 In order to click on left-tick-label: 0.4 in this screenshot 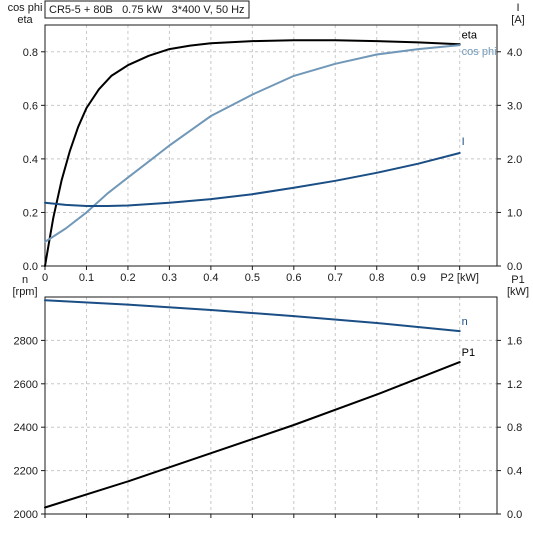, I will do `click(30, 160)`.